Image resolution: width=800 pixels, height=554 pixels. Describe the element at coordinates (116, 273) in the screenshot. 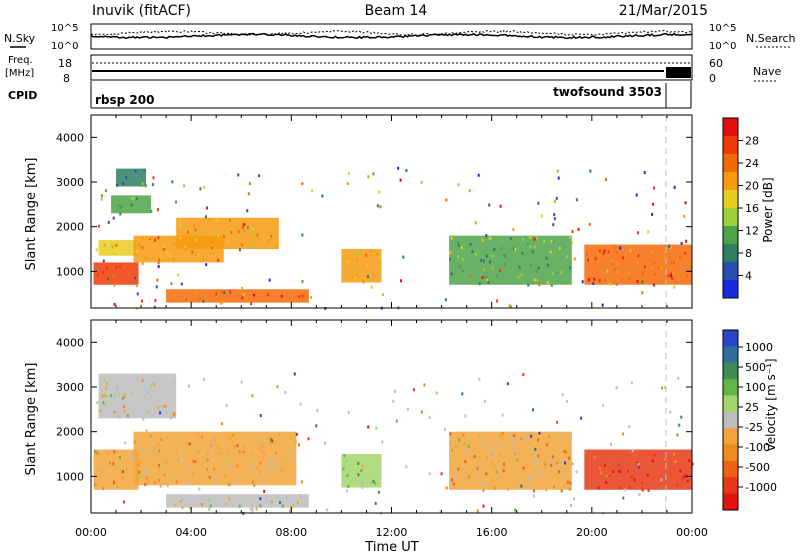

I see `power-region` at that location.